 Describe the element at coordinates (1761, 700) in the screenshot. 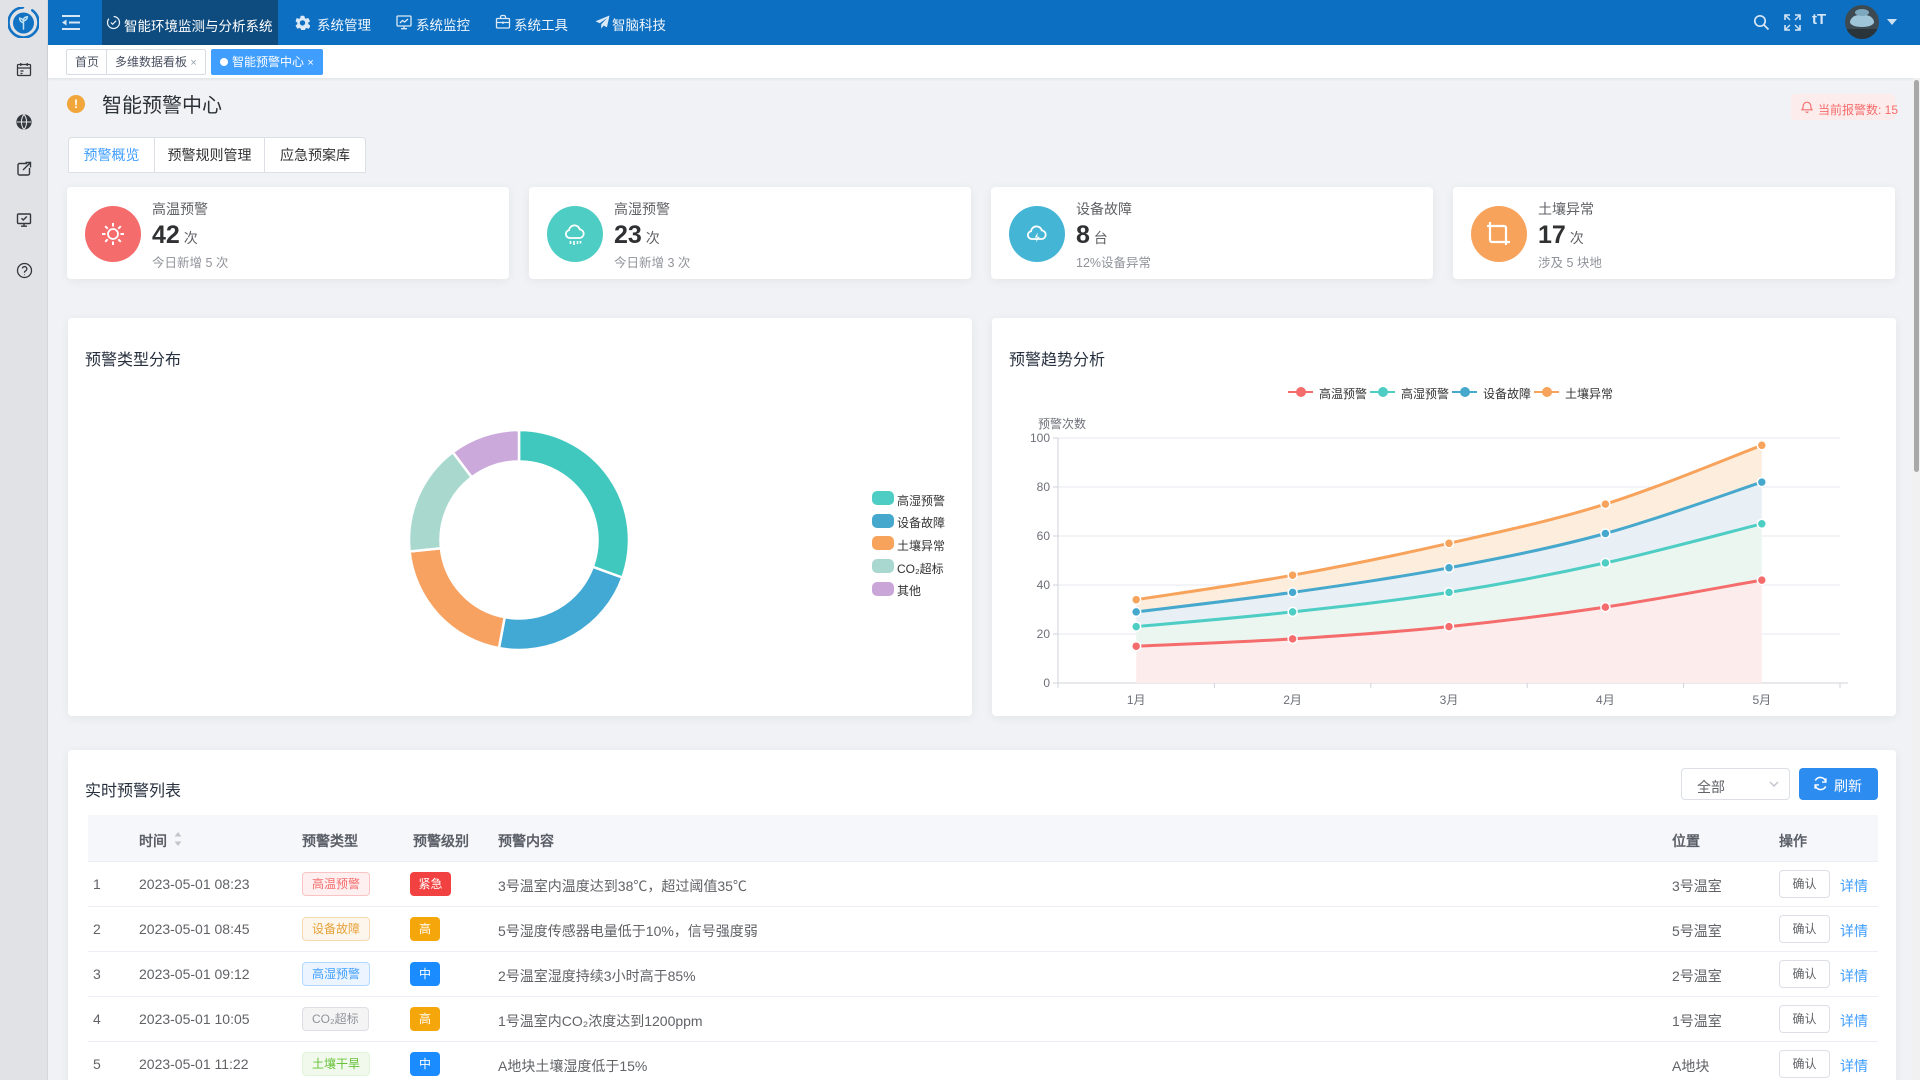

I see `svg-text: 5月` at that location.